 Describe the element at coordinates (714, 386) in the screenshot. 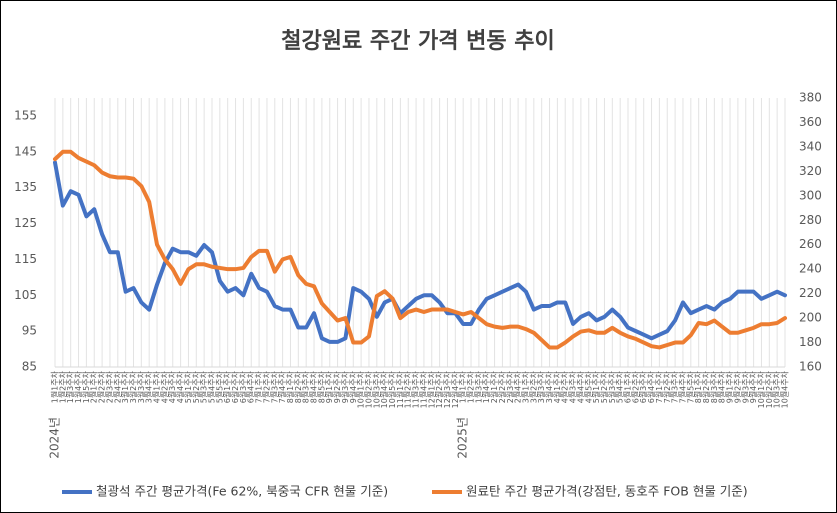

I see `x-tick-label: 8월3주차` at that location.